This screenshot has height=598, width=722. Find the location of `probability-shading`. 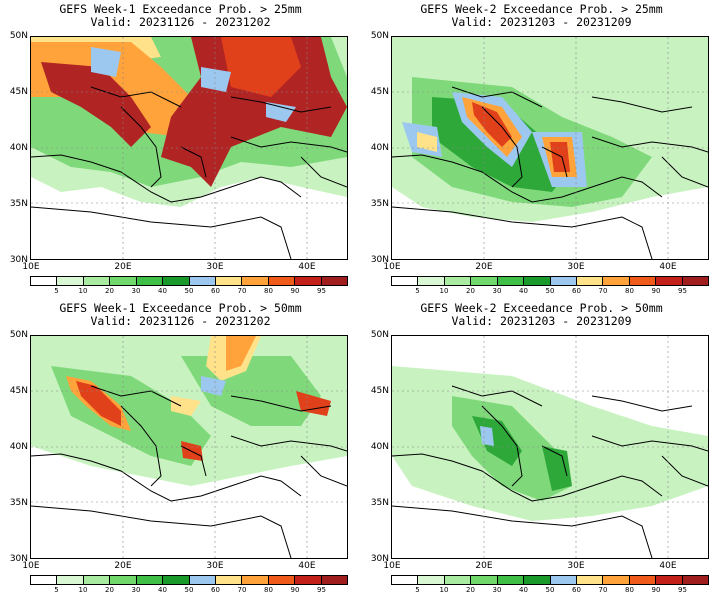

probability-shading is located at coordinates (189, 122).